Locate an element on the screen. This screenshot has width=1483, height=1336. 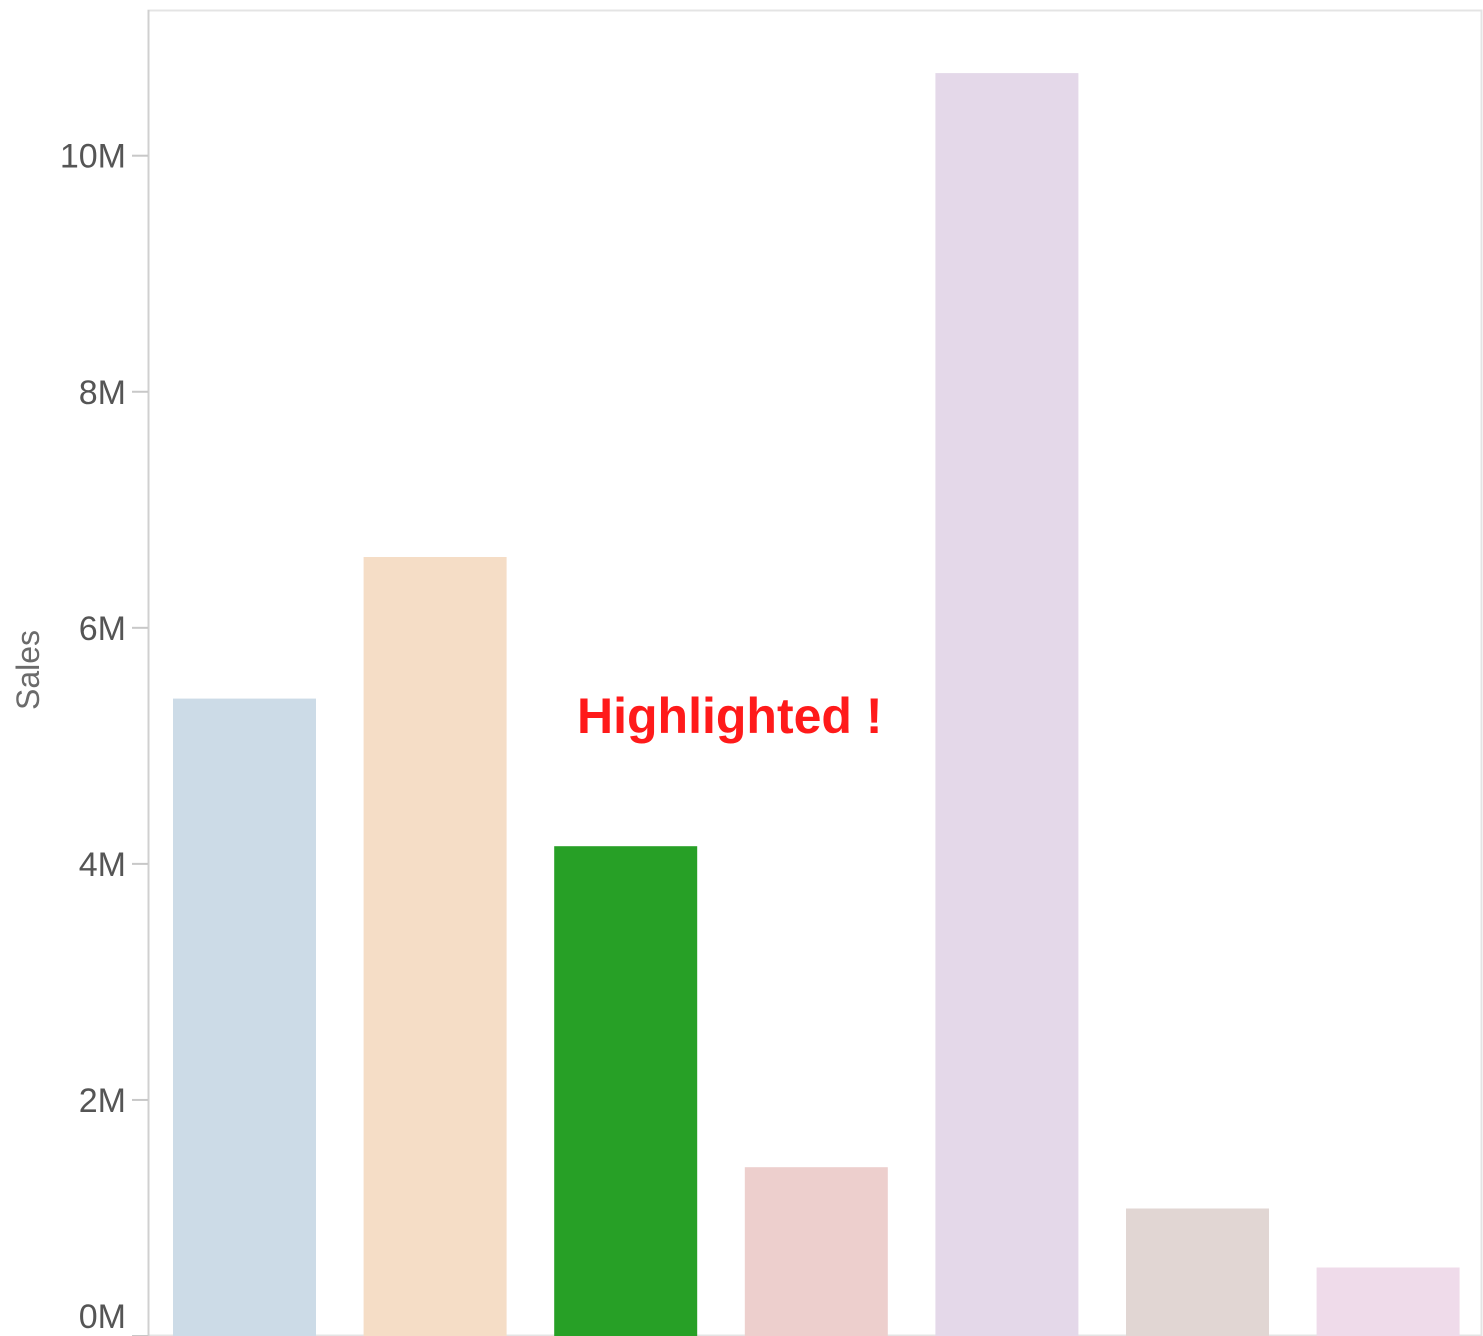
y-tick-label: 0M is located at coordinates (102, 1317).